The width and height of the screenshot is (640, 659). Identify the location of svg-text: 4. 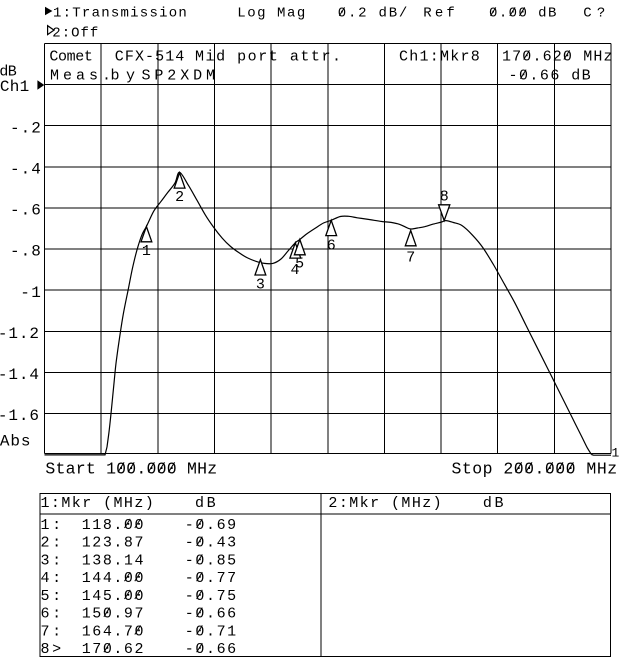
(294, 270).